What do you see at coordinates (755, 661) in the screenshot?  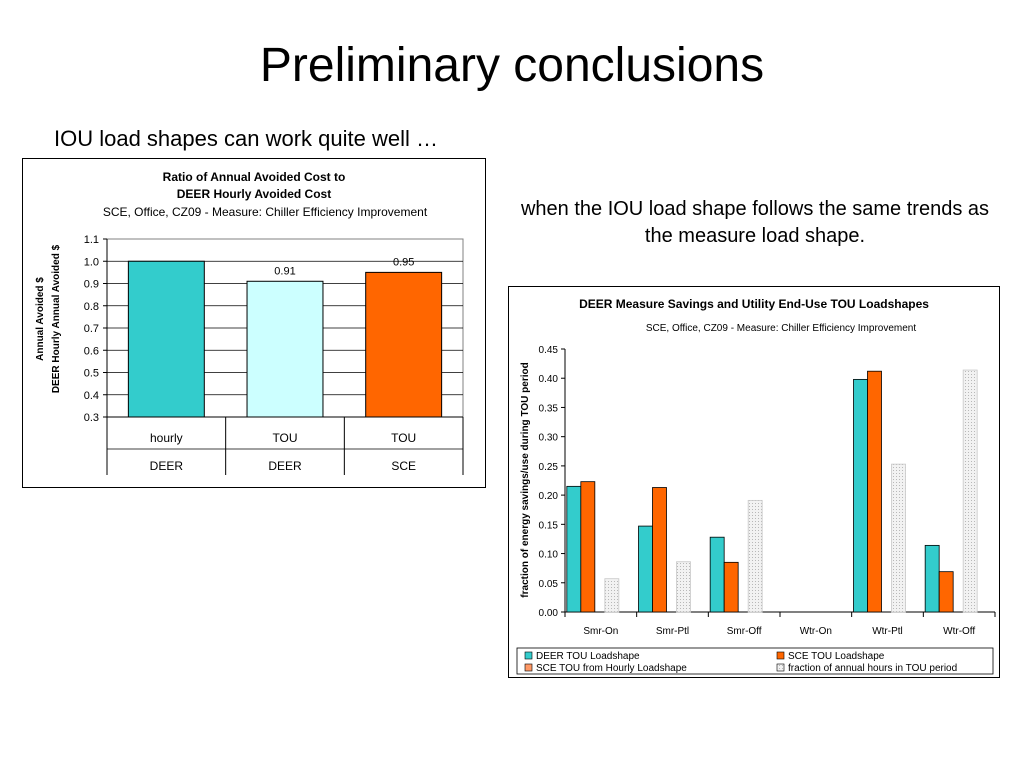 I see `chart2-legend-box` at bounding box center [755, 661].